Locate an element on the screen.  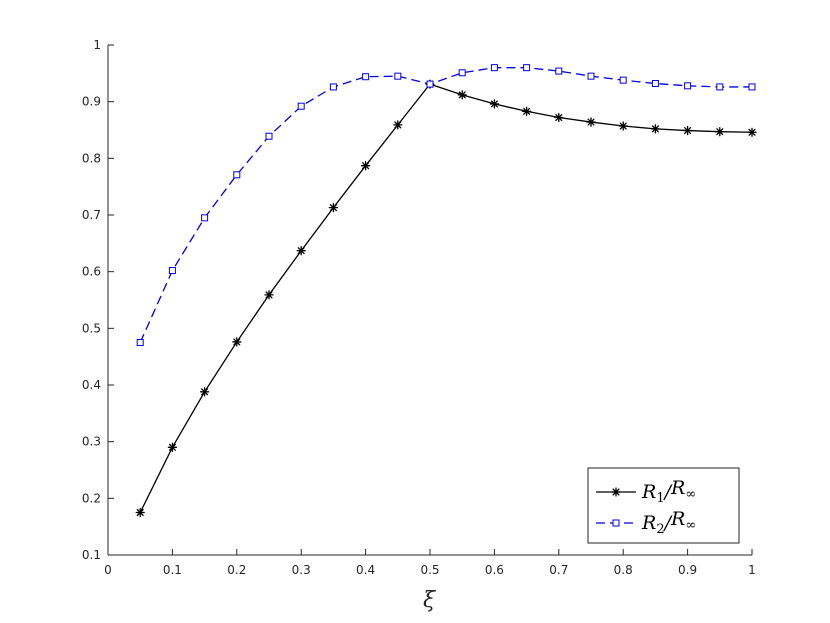
legend-label: R2/R∞ is located at coordinates (668, 522).